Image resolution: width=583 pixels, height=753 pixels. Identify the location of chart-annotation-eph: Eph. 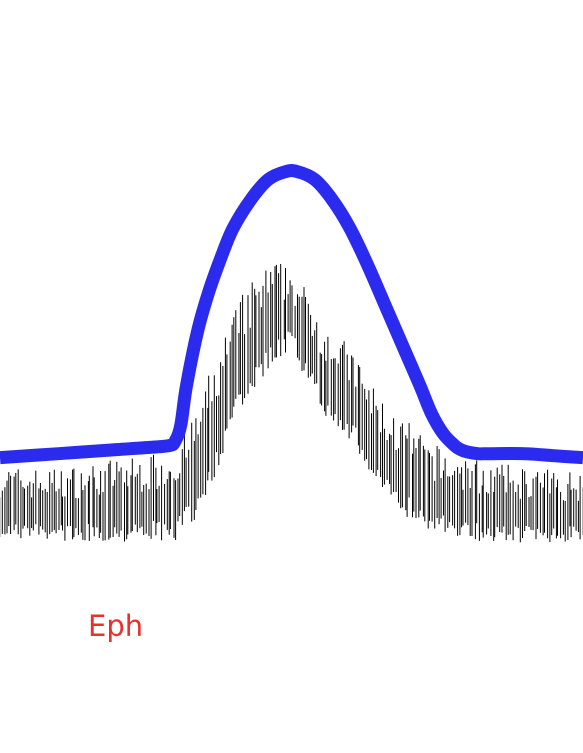
(116, 626).